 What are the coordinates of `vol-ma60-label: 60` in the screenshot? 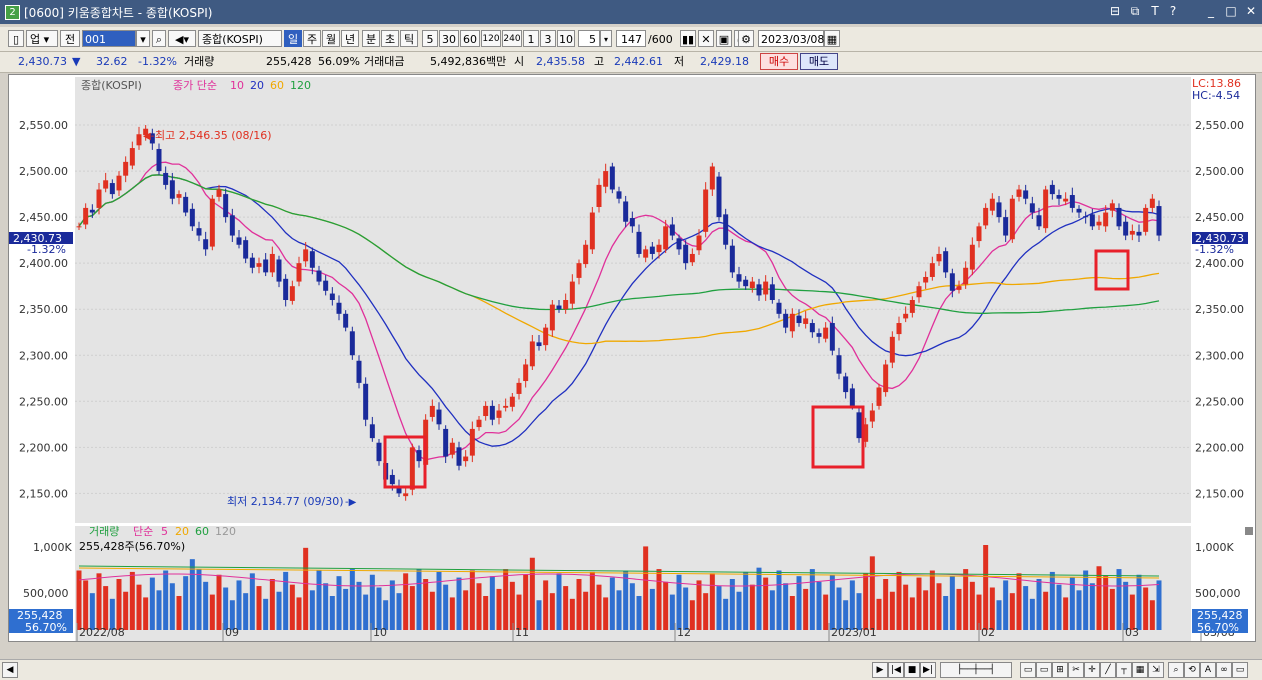 It's located at (202, 531).